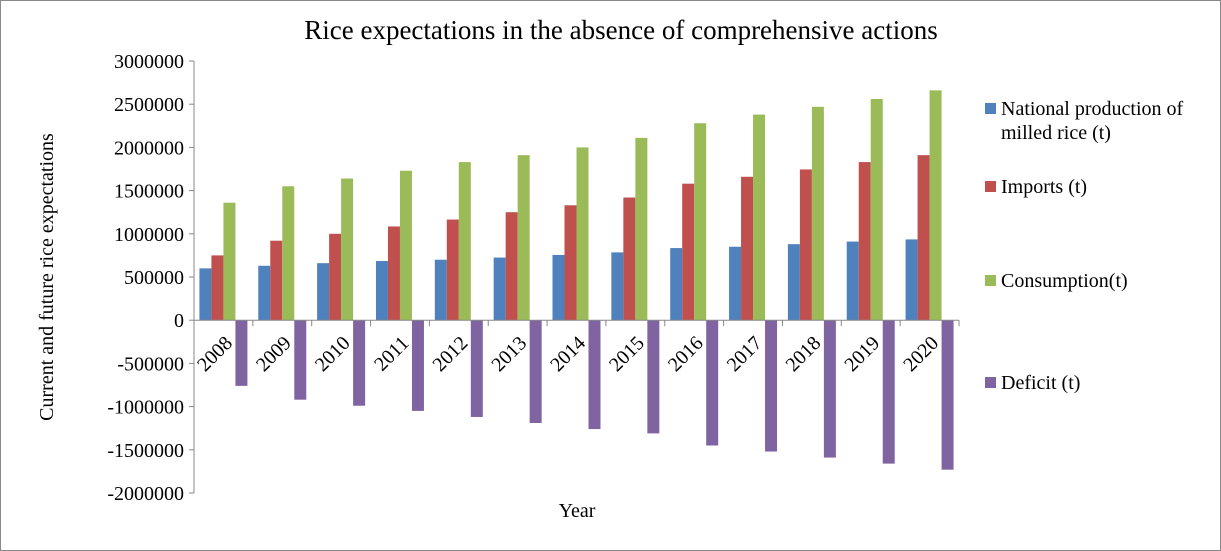  Describe the element at coordinates (47, 277) in the screenshot. I see `y-axis-label: Current and future rice expectations` at that location.